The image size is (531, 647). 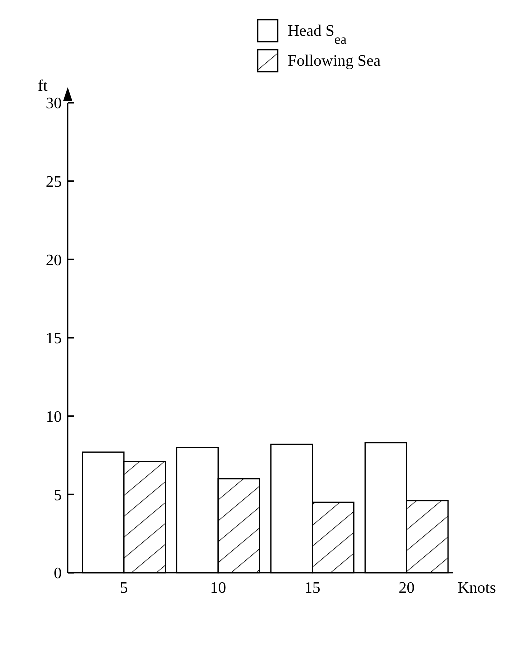 What do you see at coordinates (58, 495) in the screenshot?
I see `y-tick-label: 5` at bounding box center [58, 495].